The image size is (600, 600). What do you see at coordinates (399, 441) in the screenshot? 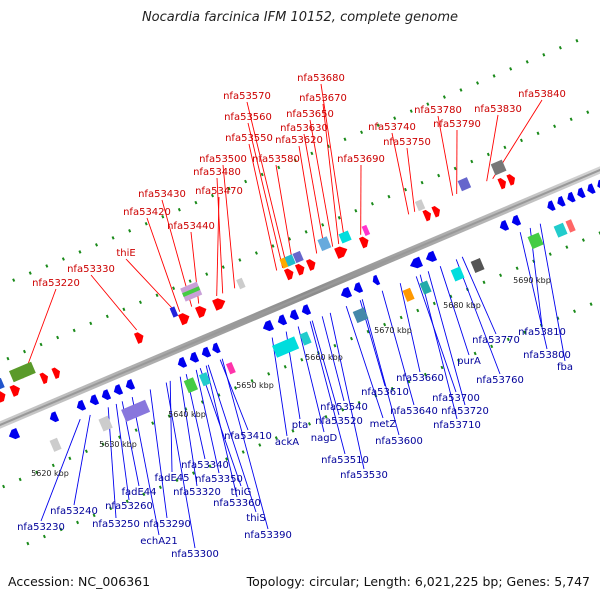
I see `gene-label: nfa53600` at bounding box center [399, 441].